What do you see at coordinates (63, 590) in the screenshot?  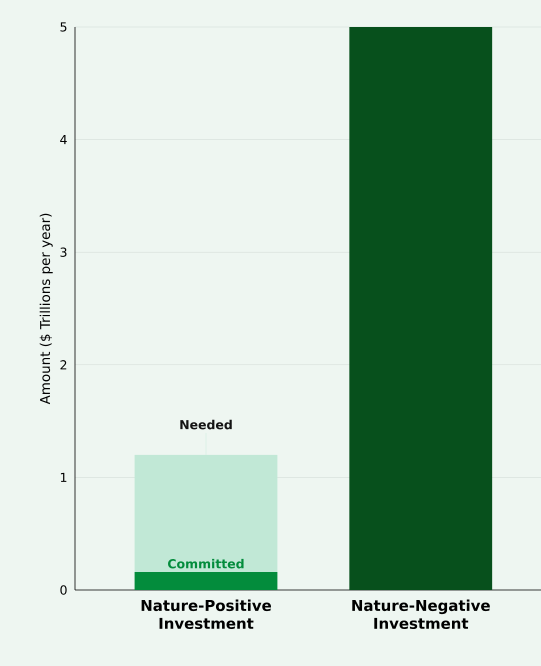 I see `y-tick-label: 0` at bounding box center [63, 590].